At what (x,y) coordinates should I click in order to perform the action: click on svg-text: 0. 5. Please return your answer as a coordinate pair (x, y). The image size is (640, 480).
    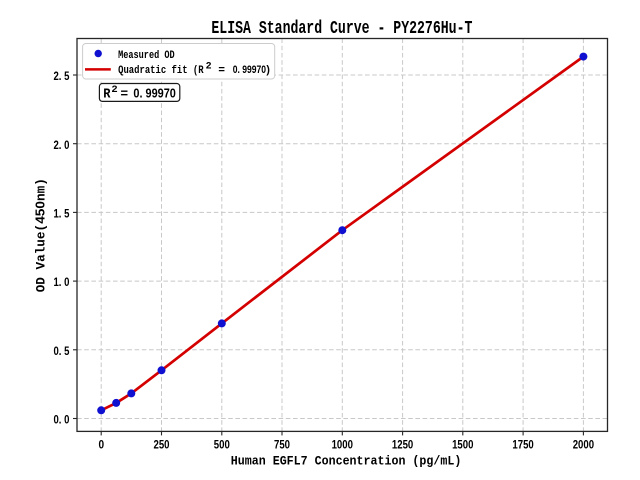
    Looking at the image, I should click on (62, 351).